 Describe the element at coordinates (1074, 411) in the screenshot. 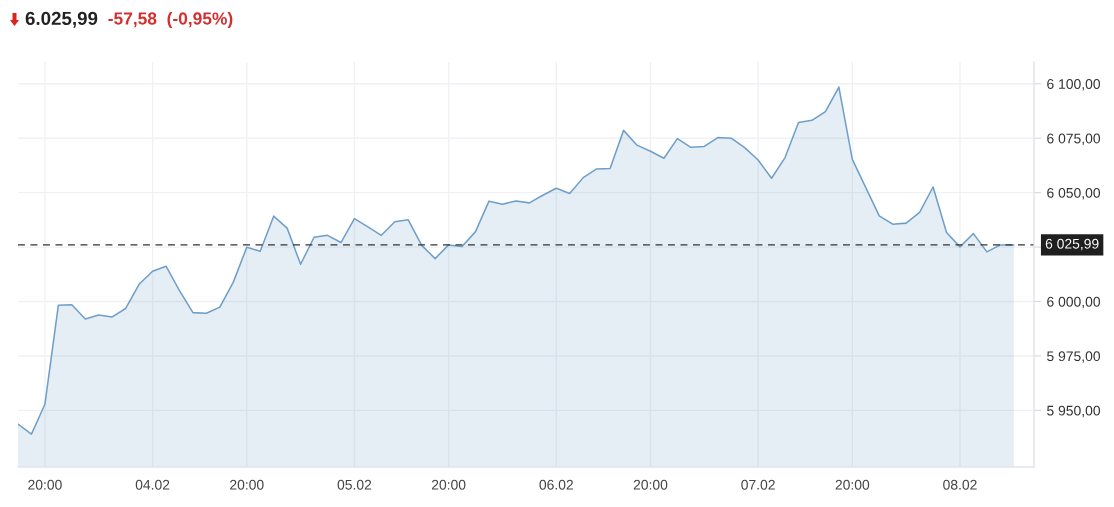

I see `y-tick-label: 5 950,00` at that location.